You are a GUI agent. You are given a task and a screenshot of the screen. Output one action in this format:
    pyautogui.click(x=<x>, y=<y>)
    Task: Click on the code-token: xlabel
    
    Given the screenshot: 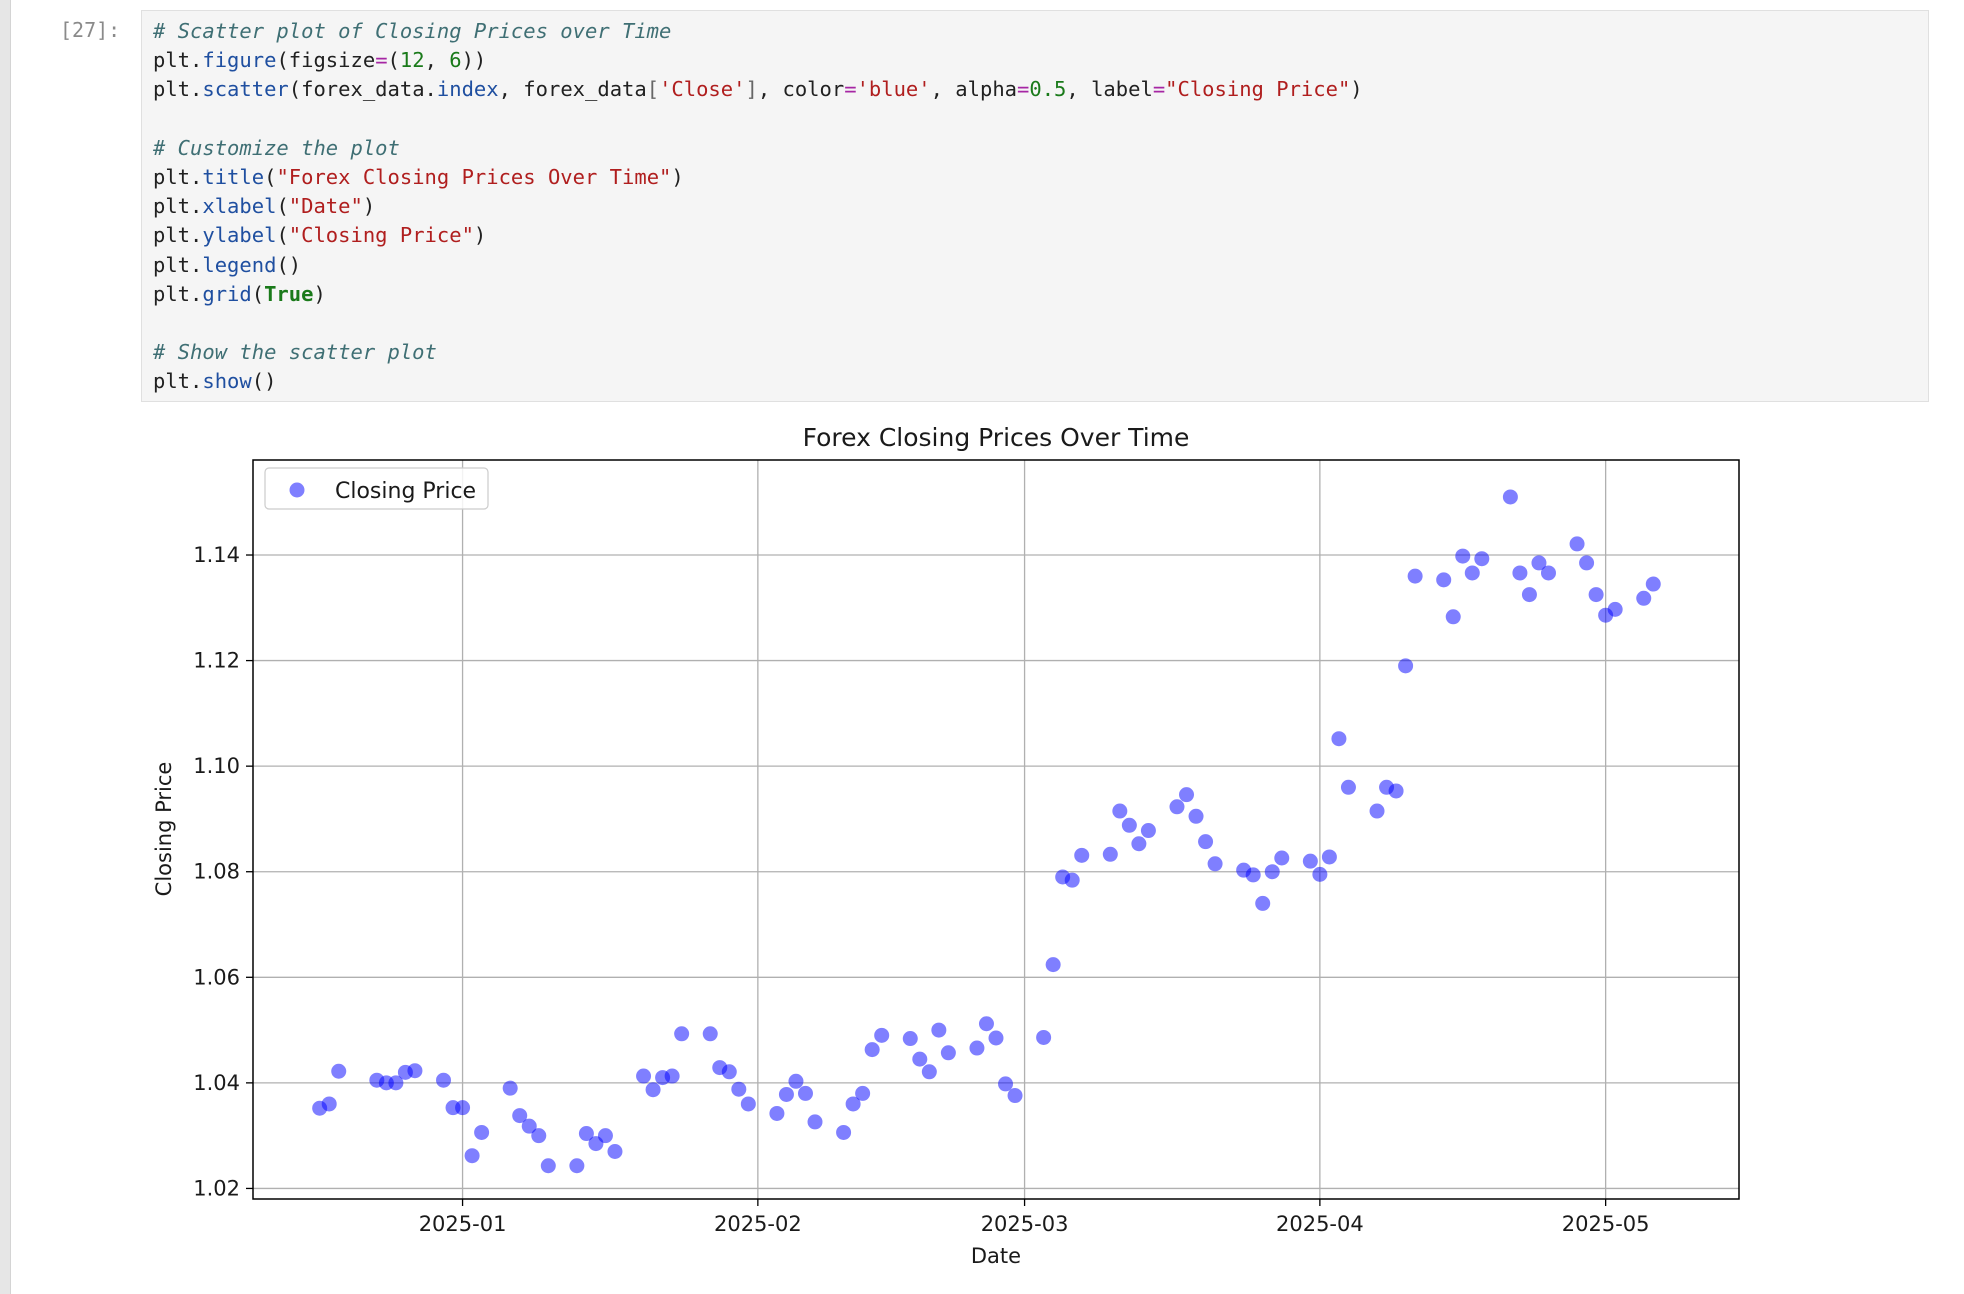 What is the action you would take?
    pyautogui.click(x=239, y=206)
    